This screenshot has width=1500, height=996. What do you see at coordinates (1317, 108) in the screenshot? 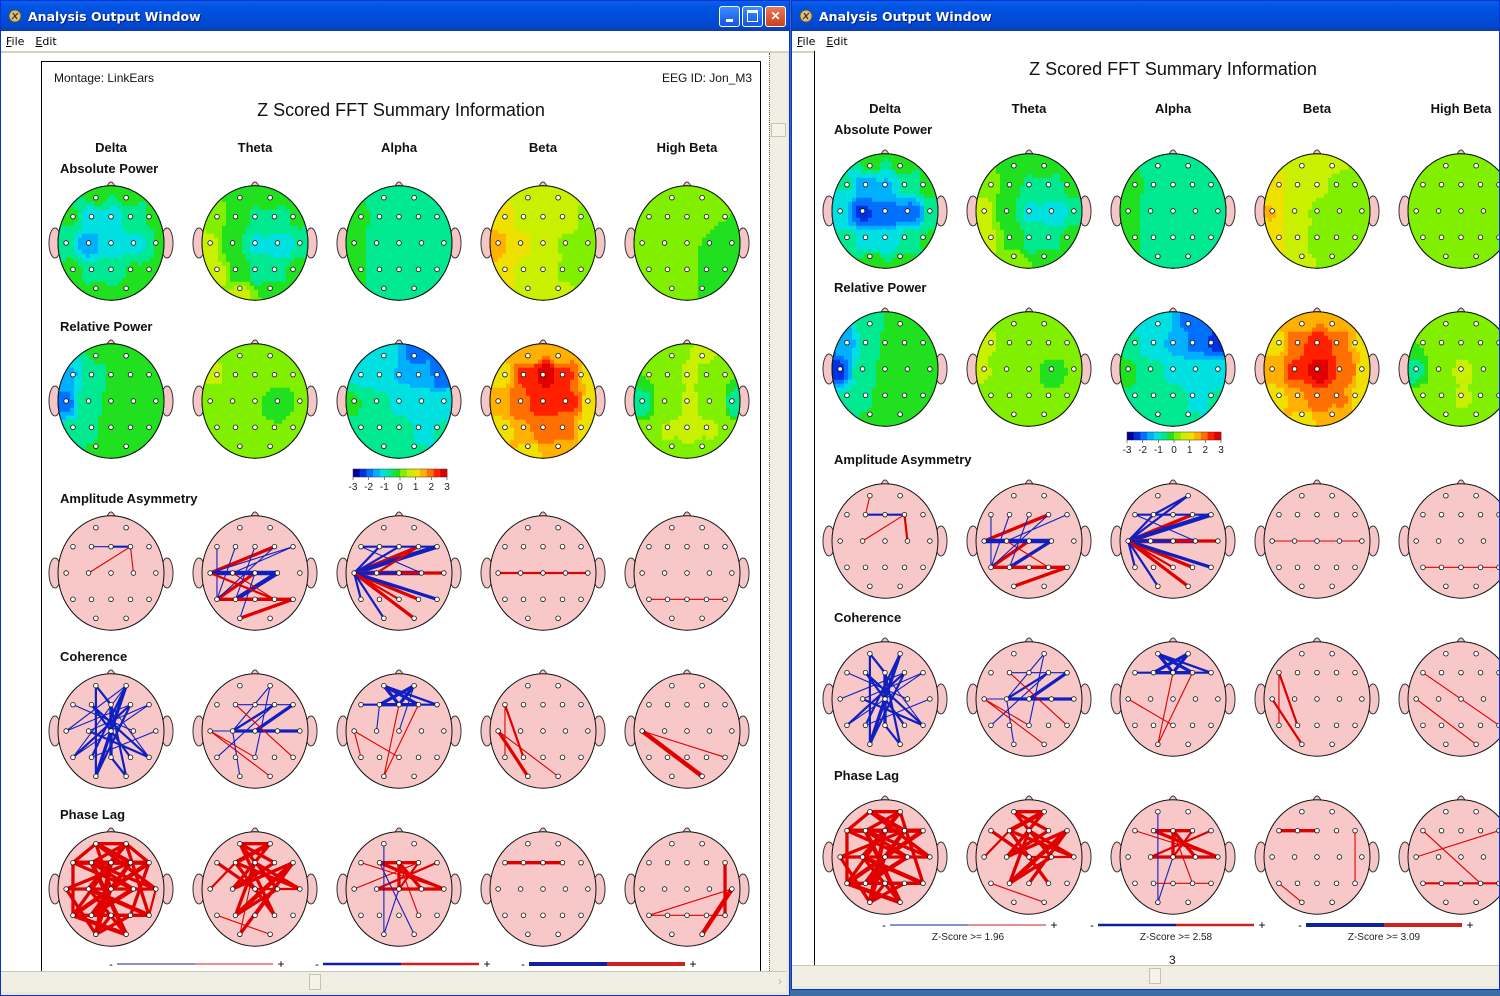
I see `band-header-beta: Beta` at bounding box center [1317, 108].